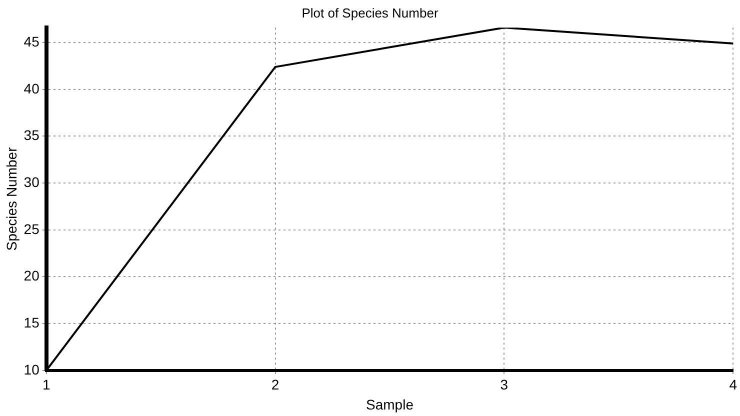 The image size is (740, 416). What do you see at coordinates (11, 198) in the screenshot?
I see `y-axis-title: Species Number` at bounding box center [11, 198].